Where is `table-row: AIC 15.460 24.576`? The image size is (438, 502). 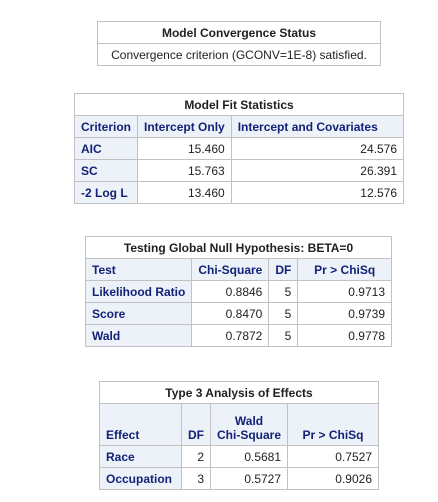
table-row: AIC 15.460 24.576 is located at coordinates (239, 148).